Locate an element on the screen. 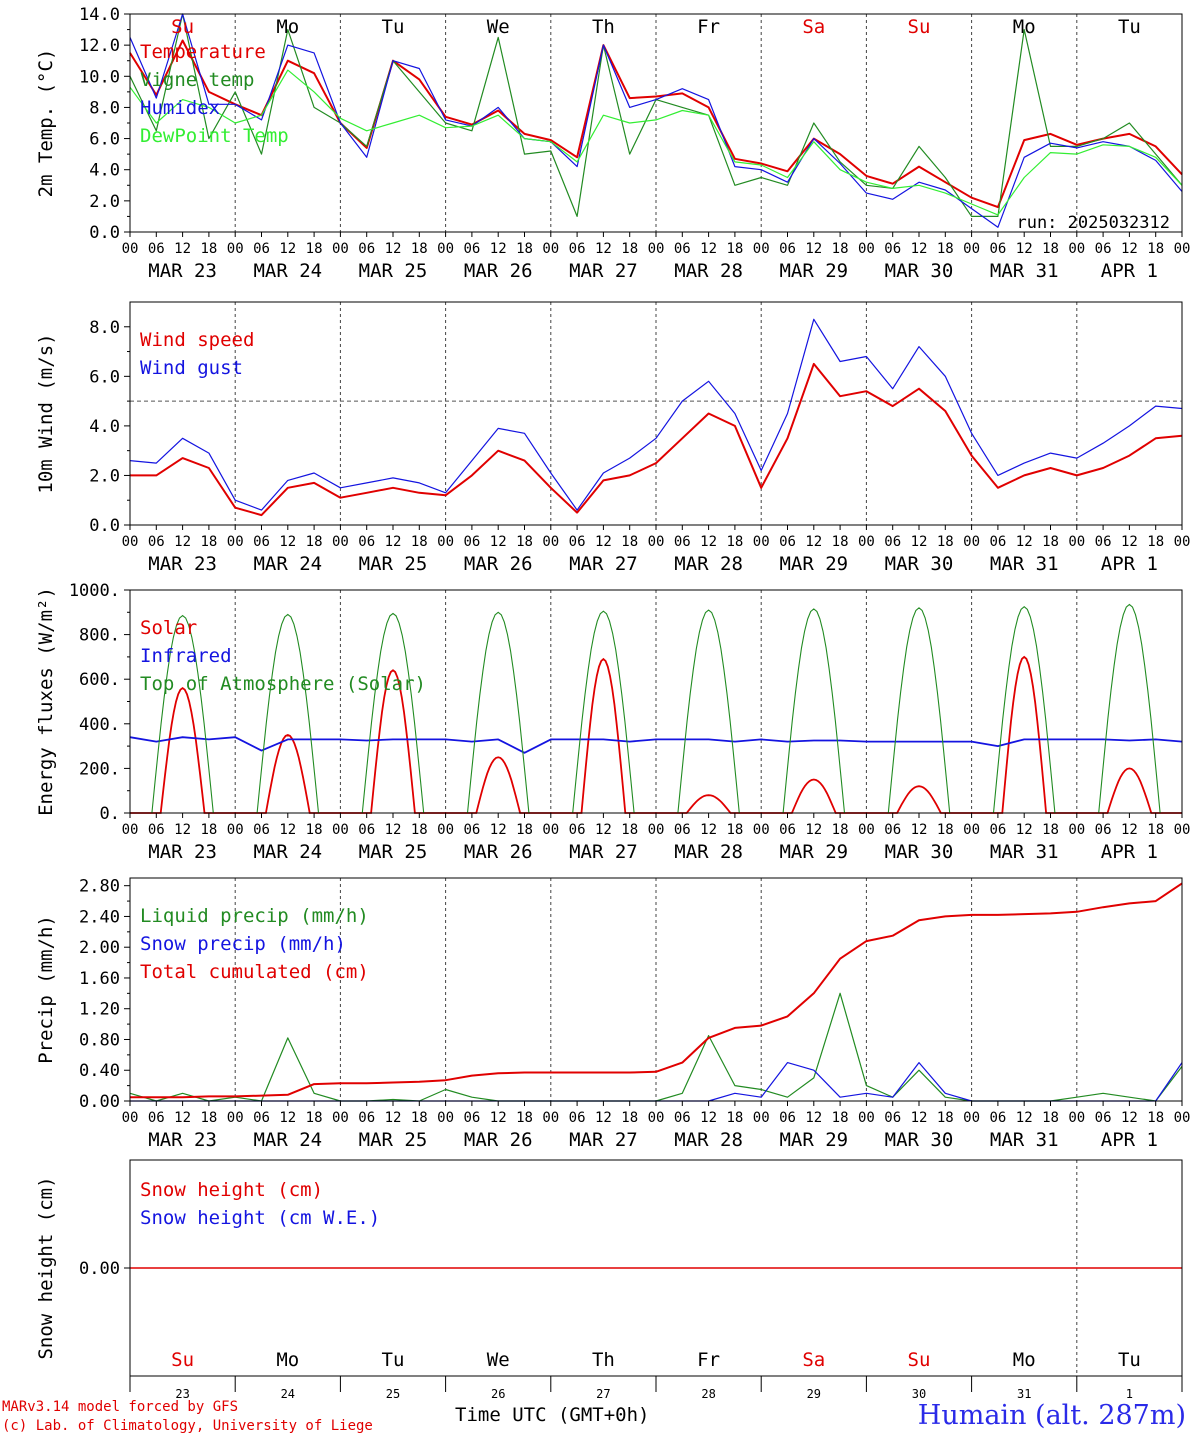 Image resolution: width=1194 pixels, height=1440 pixels. weekday-label-bottom: Fr is located at coordinates (708, 1360).